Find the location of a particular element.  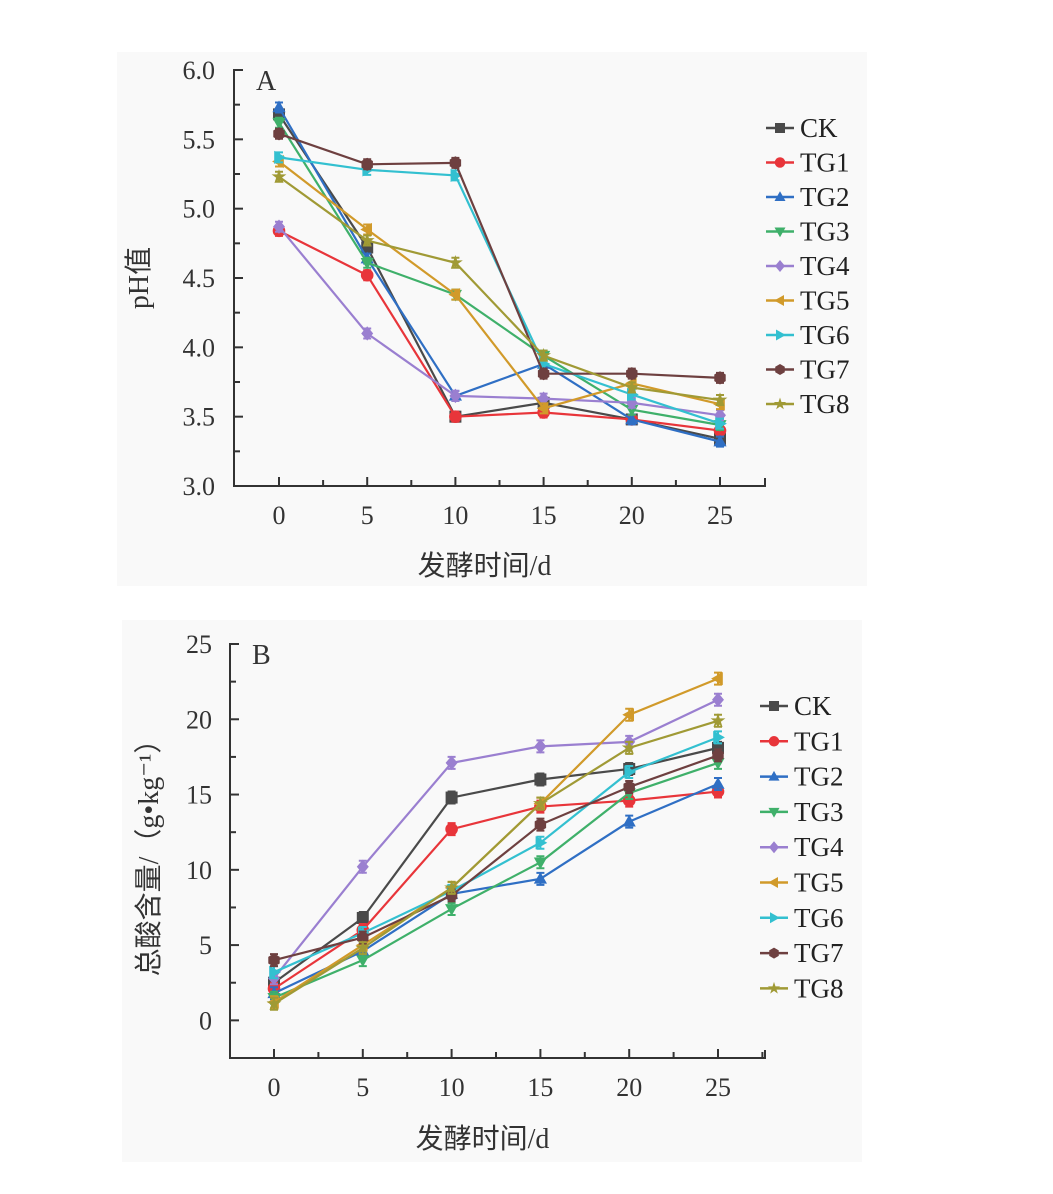

chart-a-series-tg3 is located at coordinates (499, 274).